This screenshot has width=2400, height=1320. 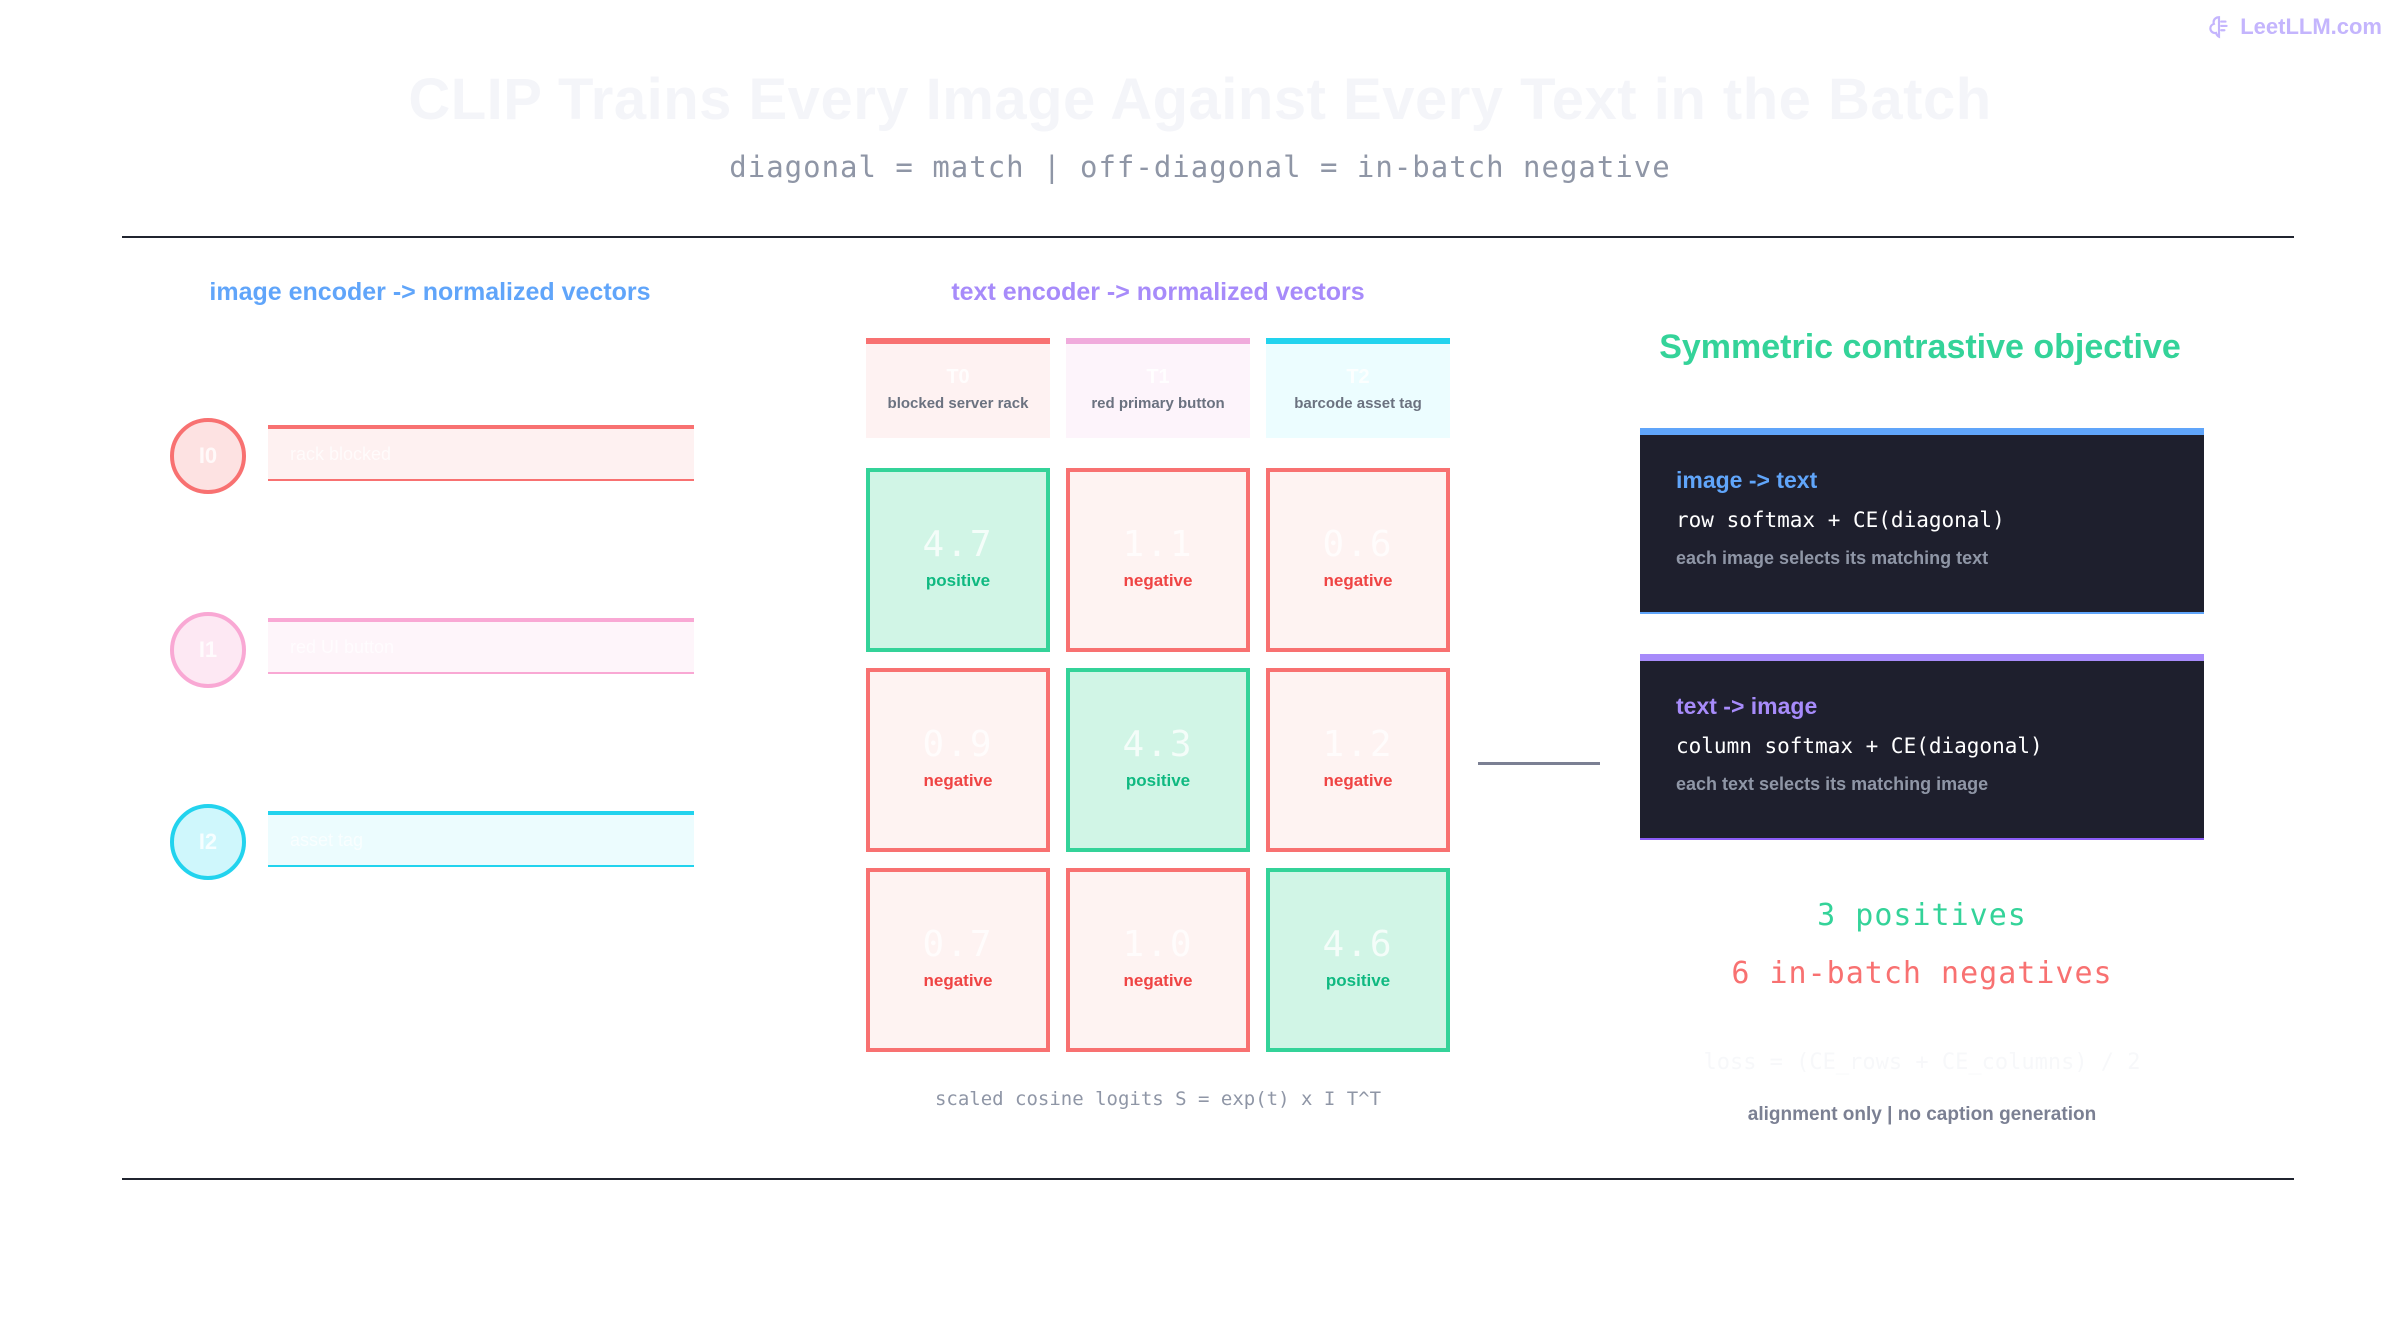 I want to click on matrix-cell: 0.7 negative, so click(x=958, y=960).